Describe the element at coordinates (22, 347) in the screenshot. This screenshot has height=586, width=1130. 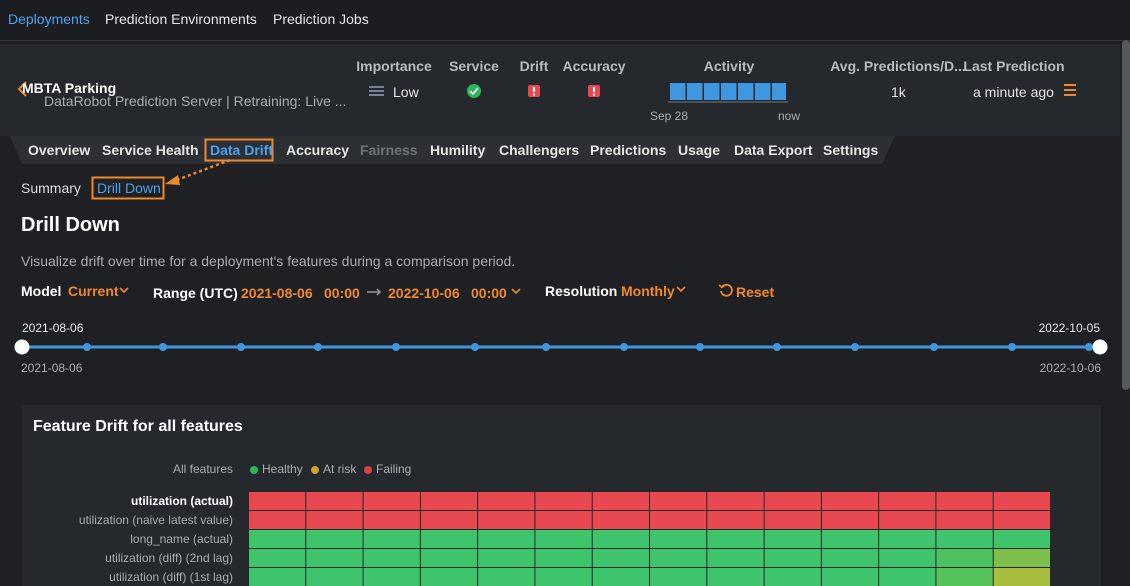
I see `timeline-handle-start` at that location.